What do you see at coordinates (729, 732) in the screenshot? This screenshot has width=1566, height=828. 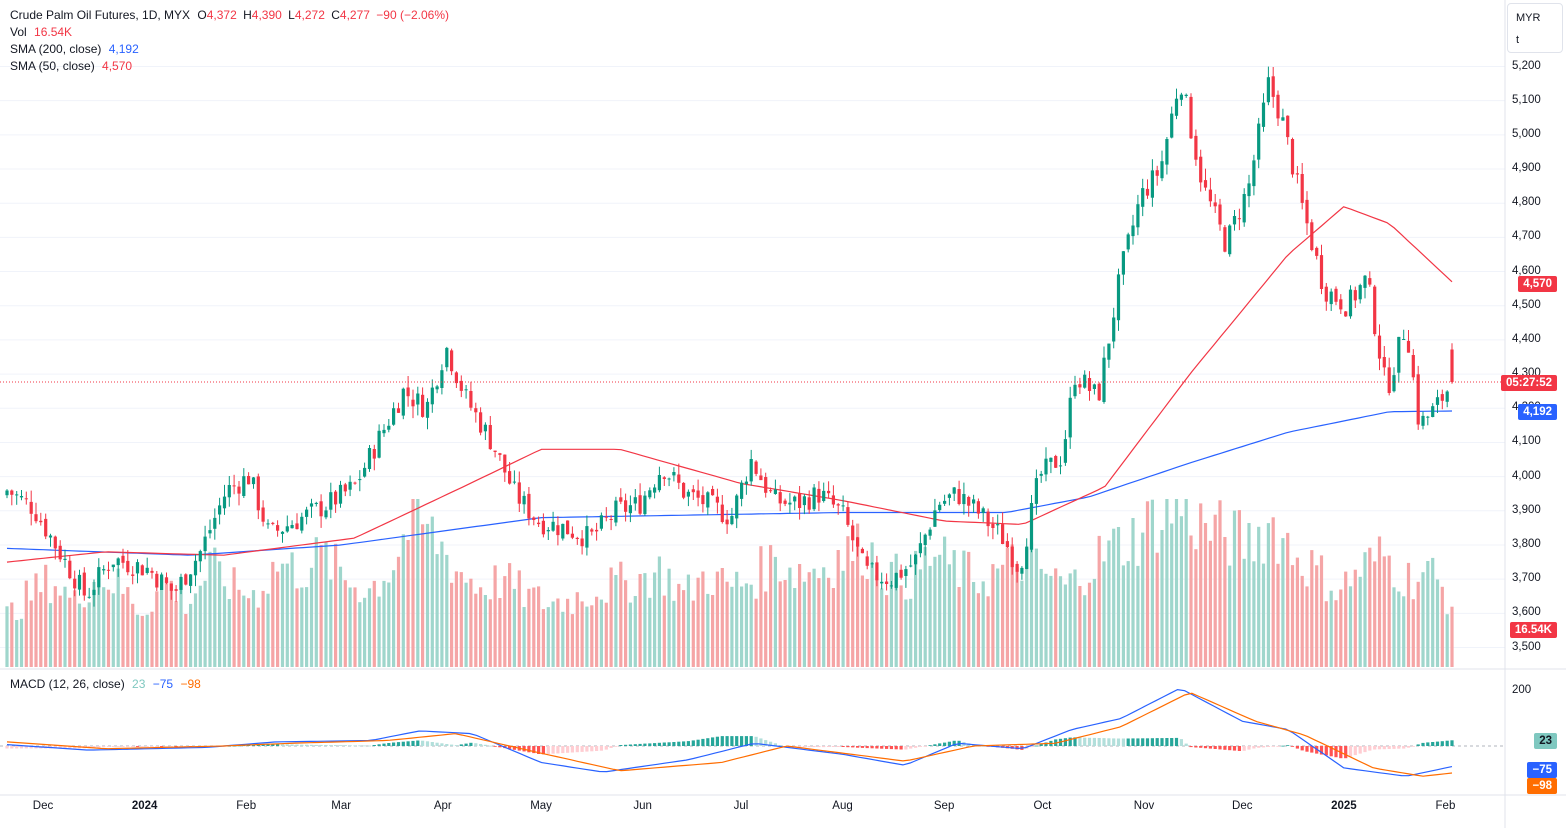 I see `macd-line` at bounding box center [729, 732].